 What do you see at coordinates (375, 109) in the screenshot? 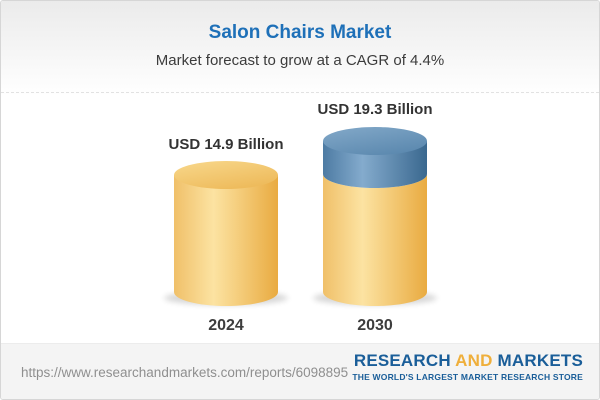
I see `value-label-2030: USD 19.3 Billion` at bounding box center [375, 109].